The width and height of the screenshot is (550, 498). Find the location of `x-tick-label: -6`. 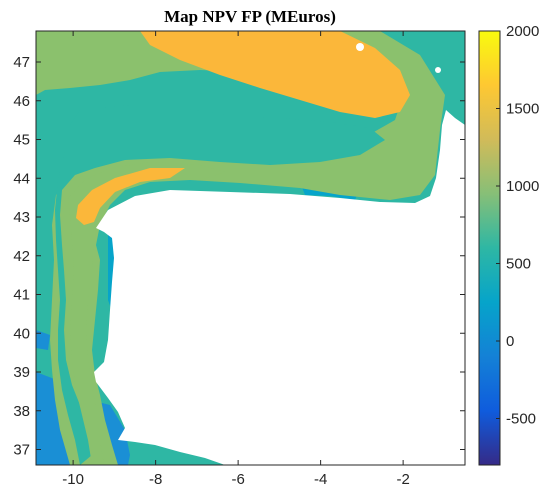

x-tick-label: -6 is located at coordinates (237, 479).